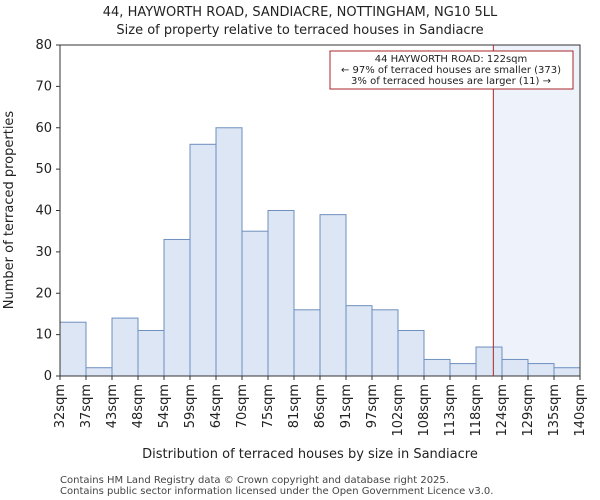  What do you see at coordinates (151, 353) in the screenshot?
I see `bar-48sqm` at bounding box center [151, 353].